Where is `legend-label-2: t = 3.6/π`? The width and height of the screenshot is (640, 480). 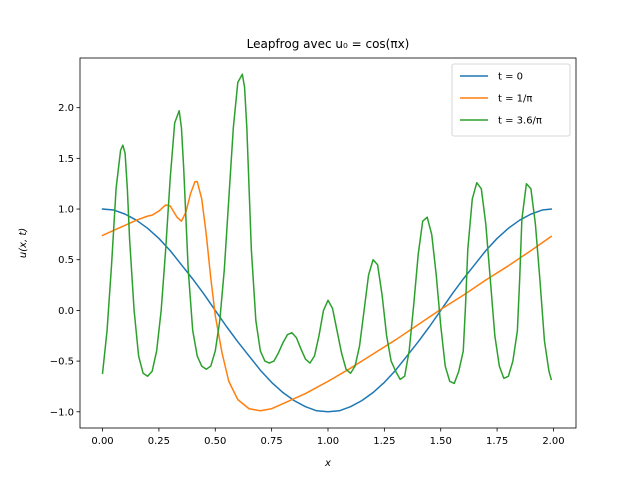
legend-label-2: t = 3.6/π is located at coordinates (520, 121).